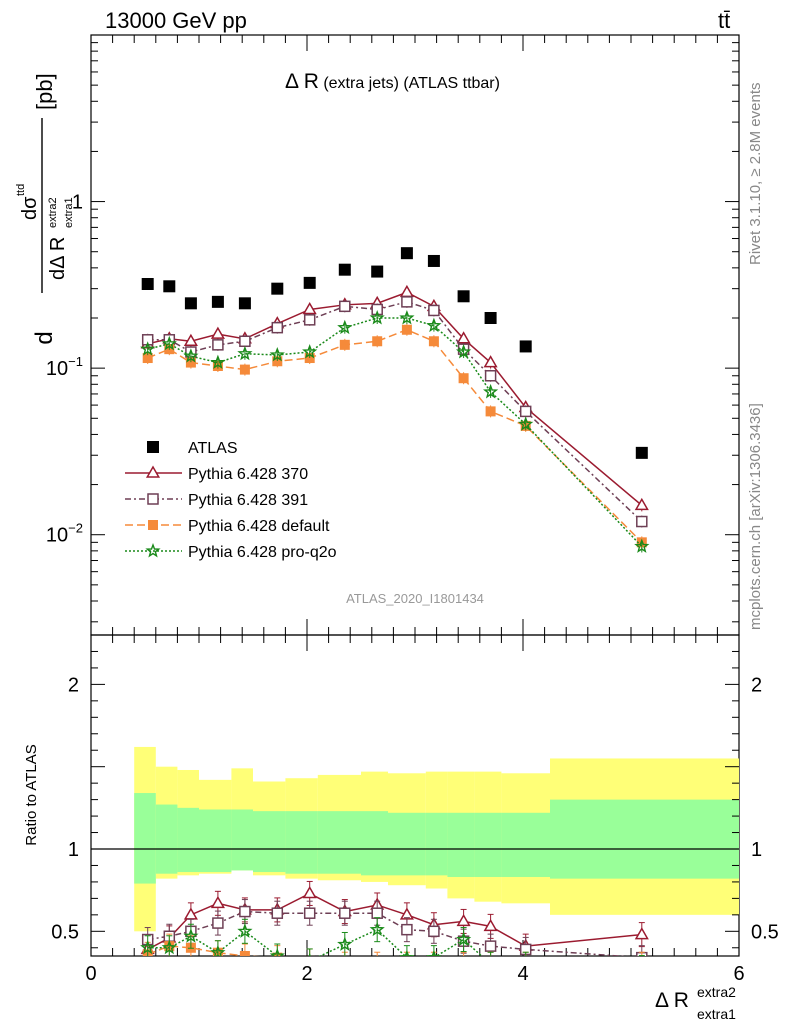 This screenshot has width=786, height=1024. What do you see at coordinates (44, 337) in the screenshot?
I see `svg-text: d` at bounding box center [44, 337].